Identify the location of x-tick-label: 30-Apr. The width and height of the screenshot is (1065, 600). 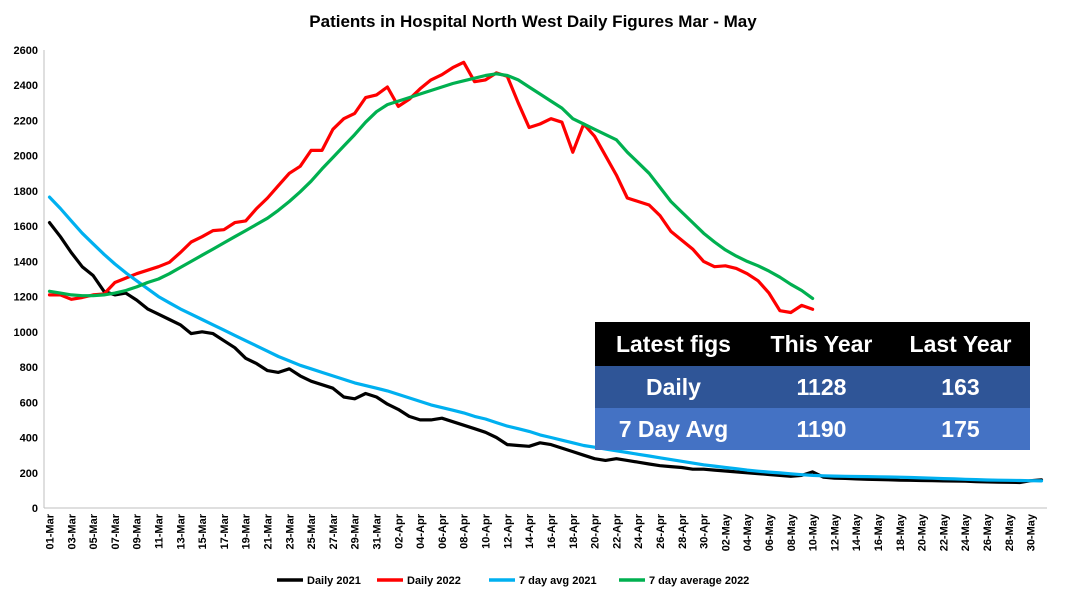
(705, 531).